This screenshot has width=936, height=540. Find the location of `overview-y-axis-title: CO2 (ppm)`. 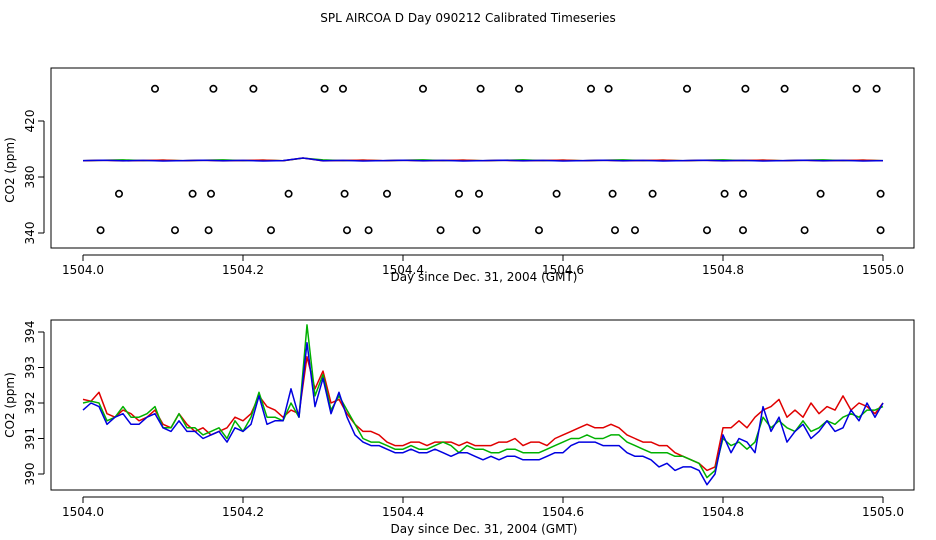

overview-y-axis-title: CO2 (ppm) is located at coordinates (10, 170).